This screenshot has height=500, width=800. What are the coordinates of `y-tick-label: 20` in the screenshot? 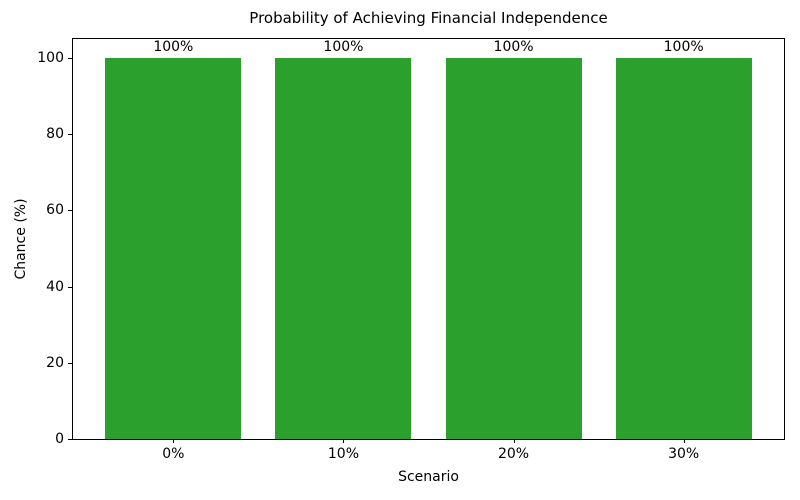 It's located at (55, 362).